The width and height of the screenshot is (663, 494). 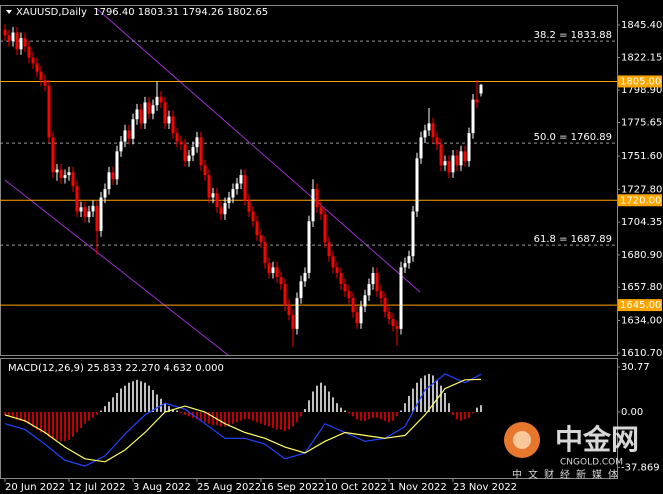 What do you see at coordinates (522, 440) in the screenshot?
I see `logo-core` at bounding box center [522, 440].